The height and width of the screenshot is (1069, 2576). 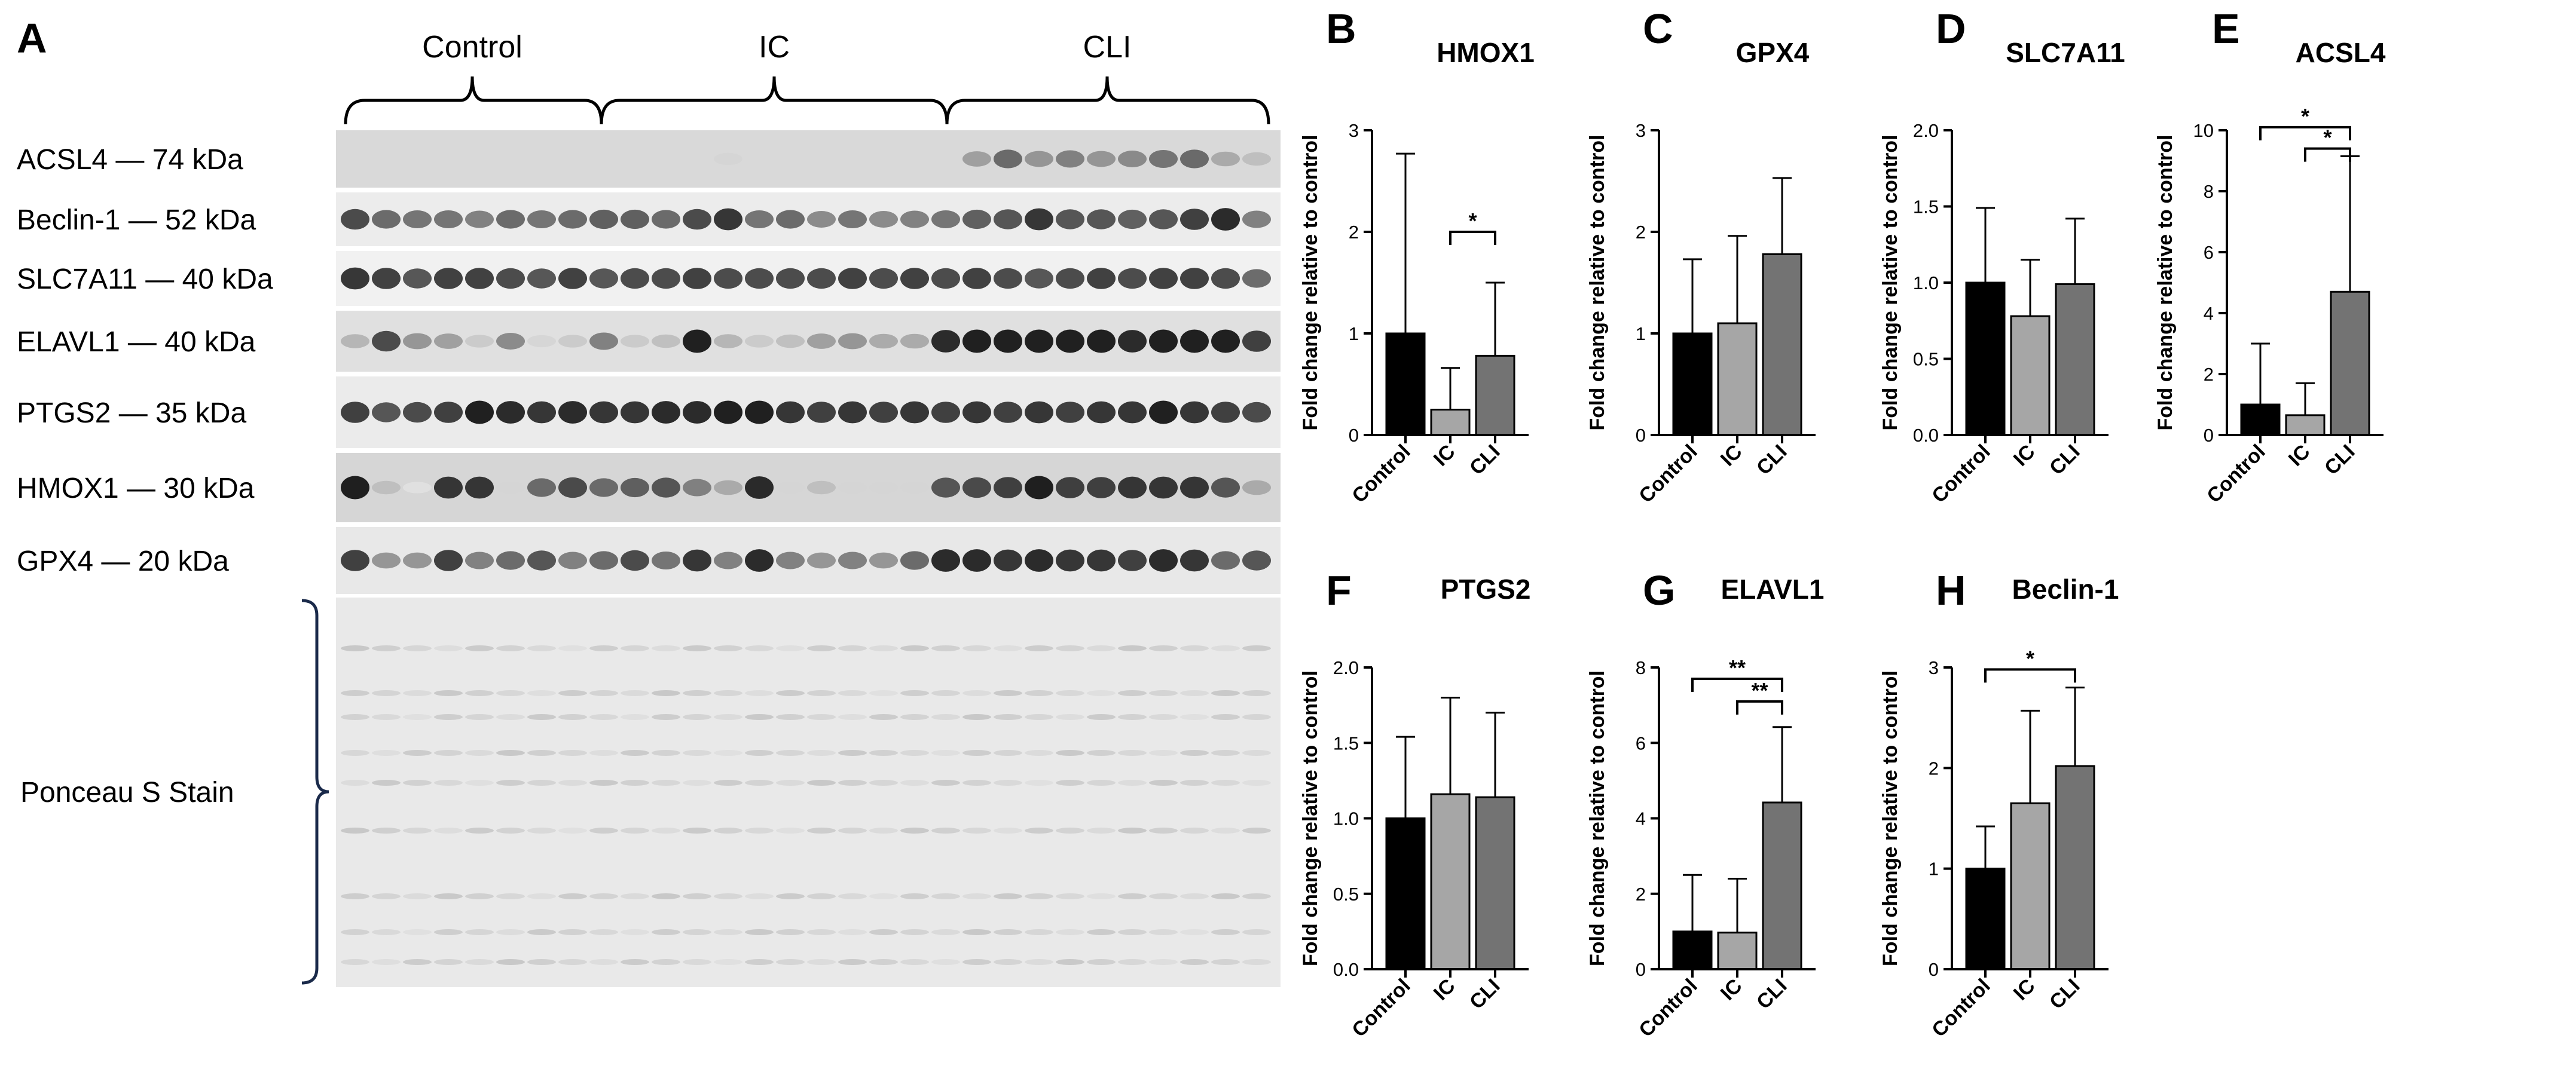 I want to click on blot-row-label: ACSL4 — 74 kDa, so click(x=130, y=160).